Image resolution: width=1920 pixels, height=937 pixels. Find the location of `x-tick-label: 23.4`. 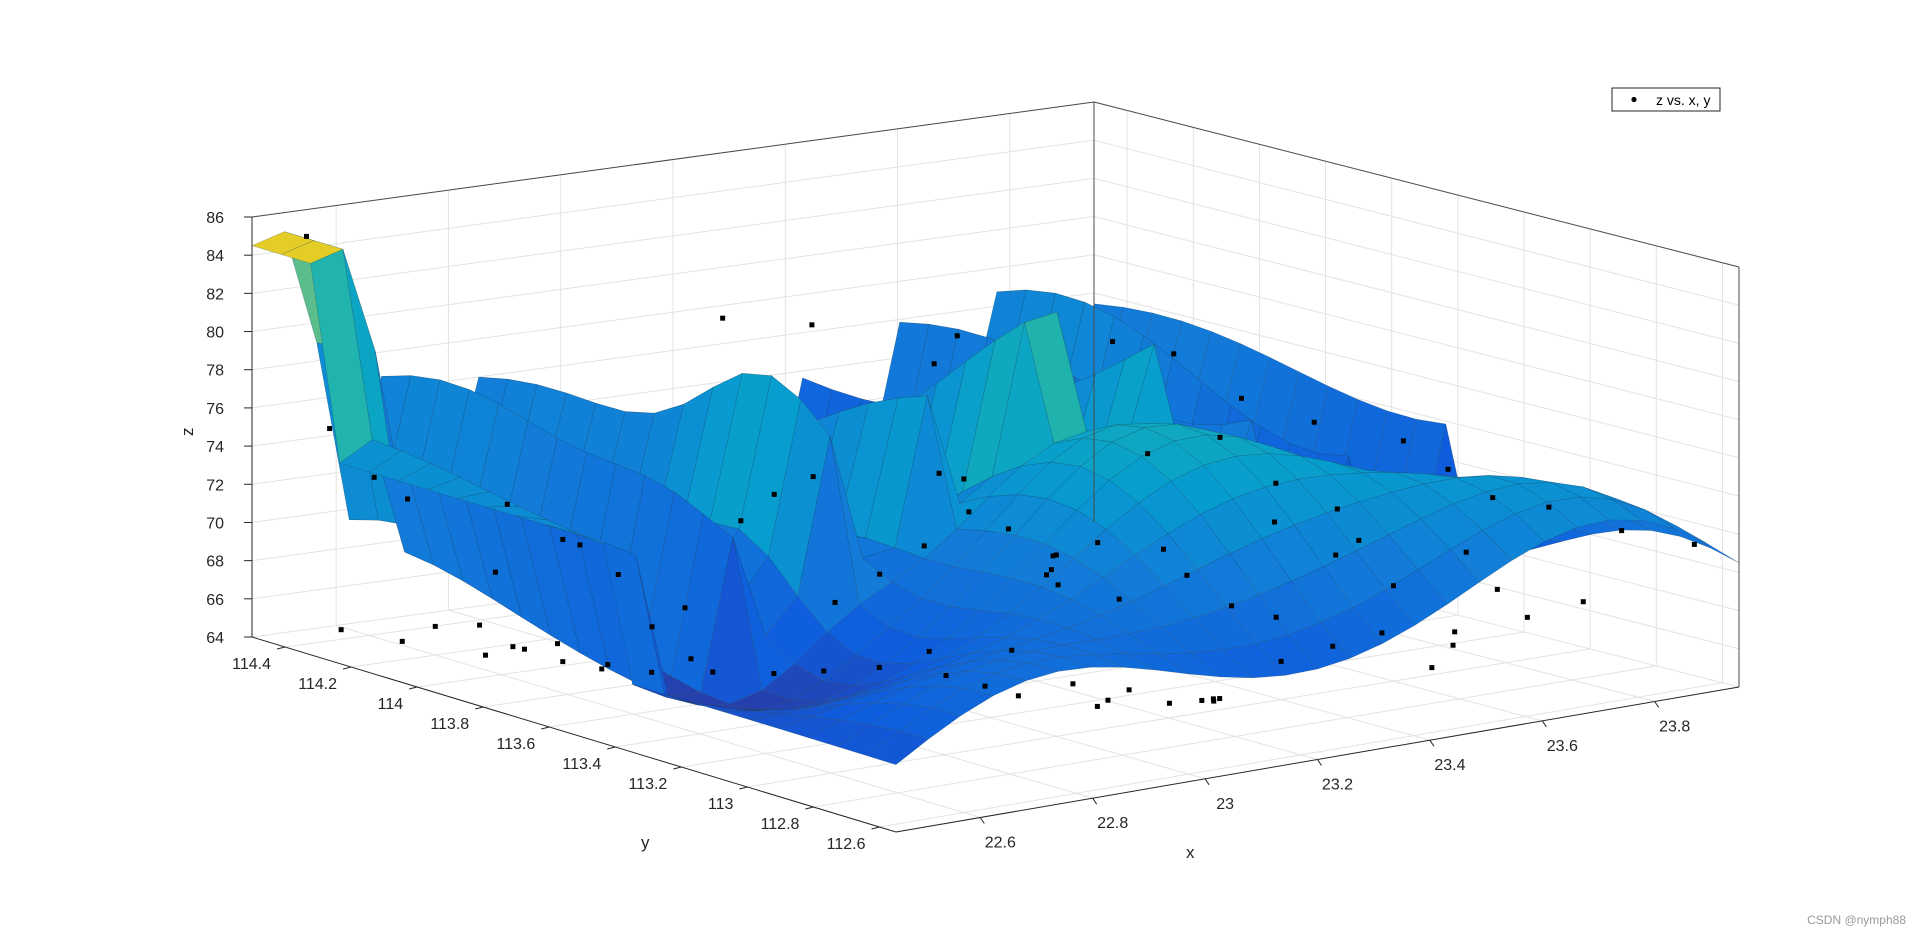

x-tick-label: 23.4 is located at coordinates (1449, 765).